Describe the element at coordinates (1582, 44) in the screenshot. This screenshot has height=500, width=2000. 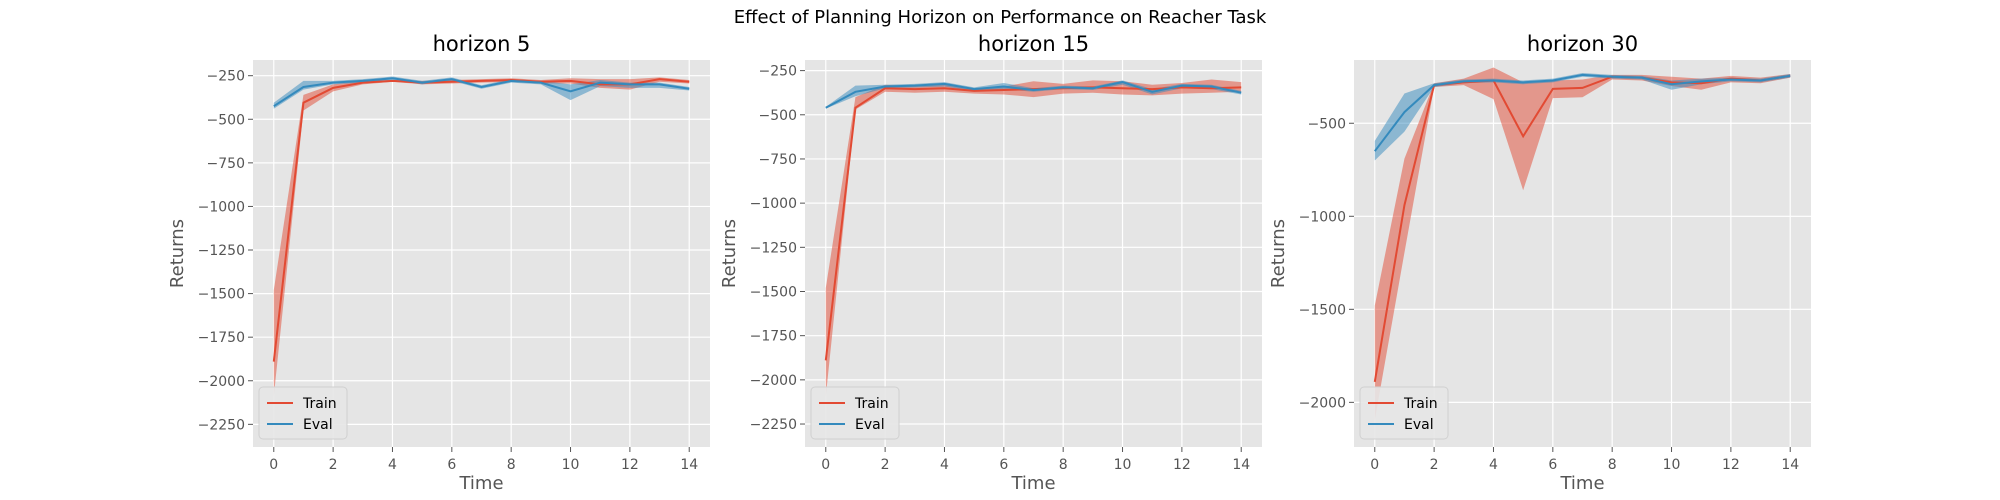
I see `panel-title: horizon 30` at that location.